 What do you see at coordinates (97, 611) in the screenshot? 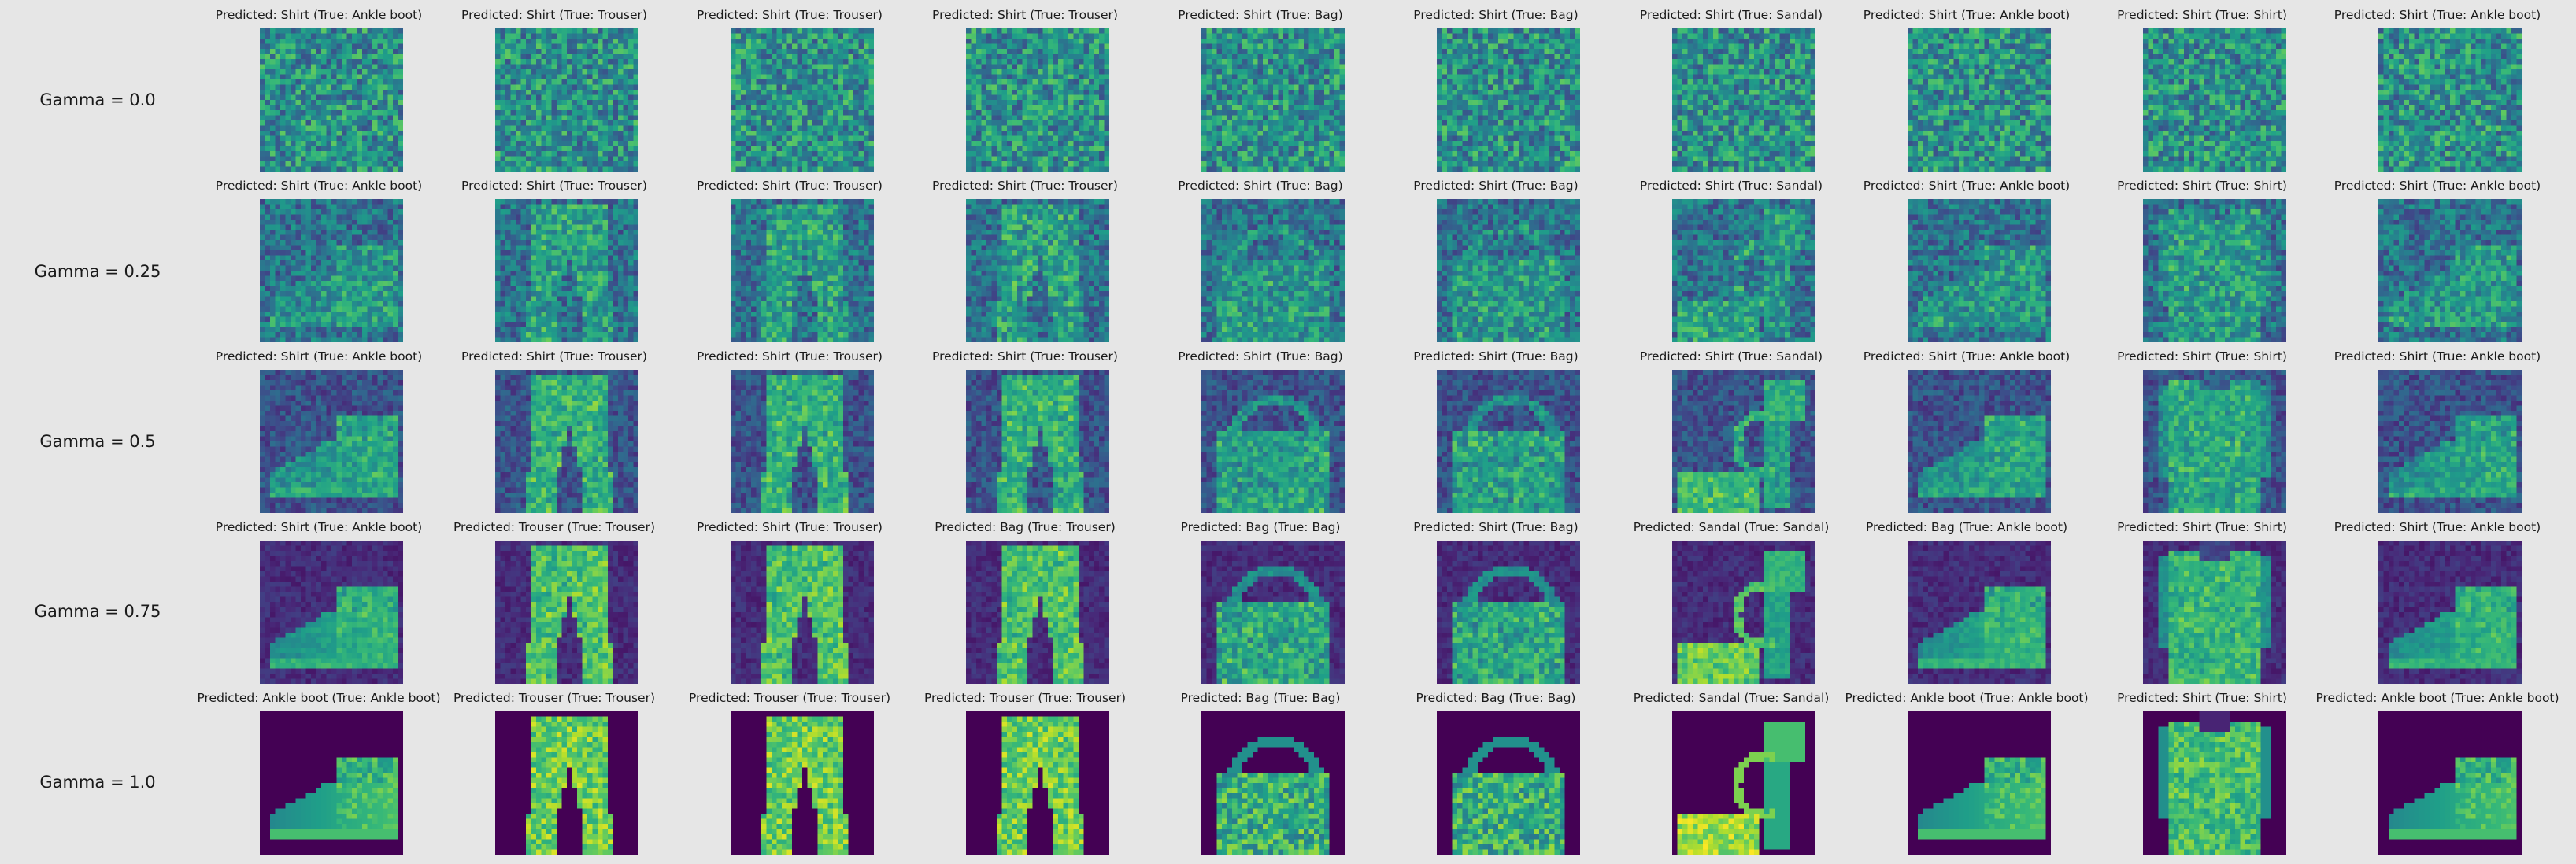
I see `row-label-gamma: Gamma = 0.75` at bounding box center [97, 611].